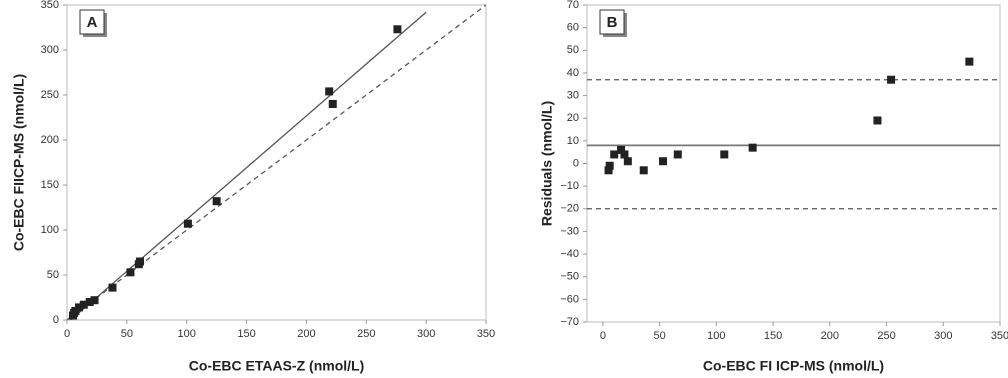 This screenshot has width=1008, height=378. What do you see at coordinates (569, 299) in the screenshot?
I see `y-tick-label: −60` at bounding box center [569, 299].